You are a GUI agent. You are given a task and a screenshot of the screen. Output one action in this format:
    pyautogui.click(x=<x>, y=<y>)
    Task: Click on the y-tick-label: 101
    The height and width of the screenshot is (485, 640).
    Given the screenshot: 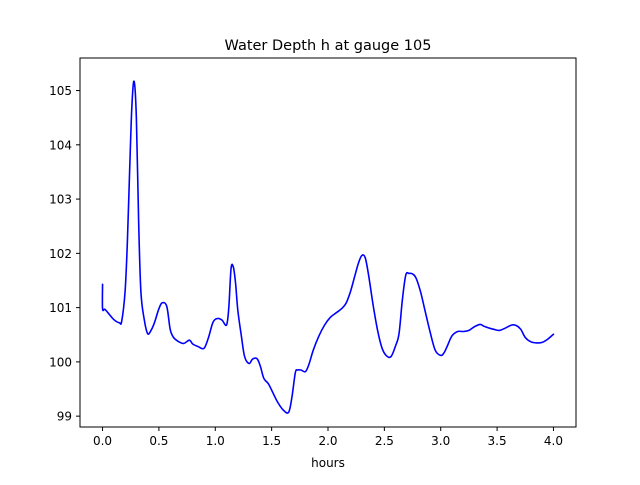 What is the action you would take?
    pyautogui.click(x=60, y=308)
    